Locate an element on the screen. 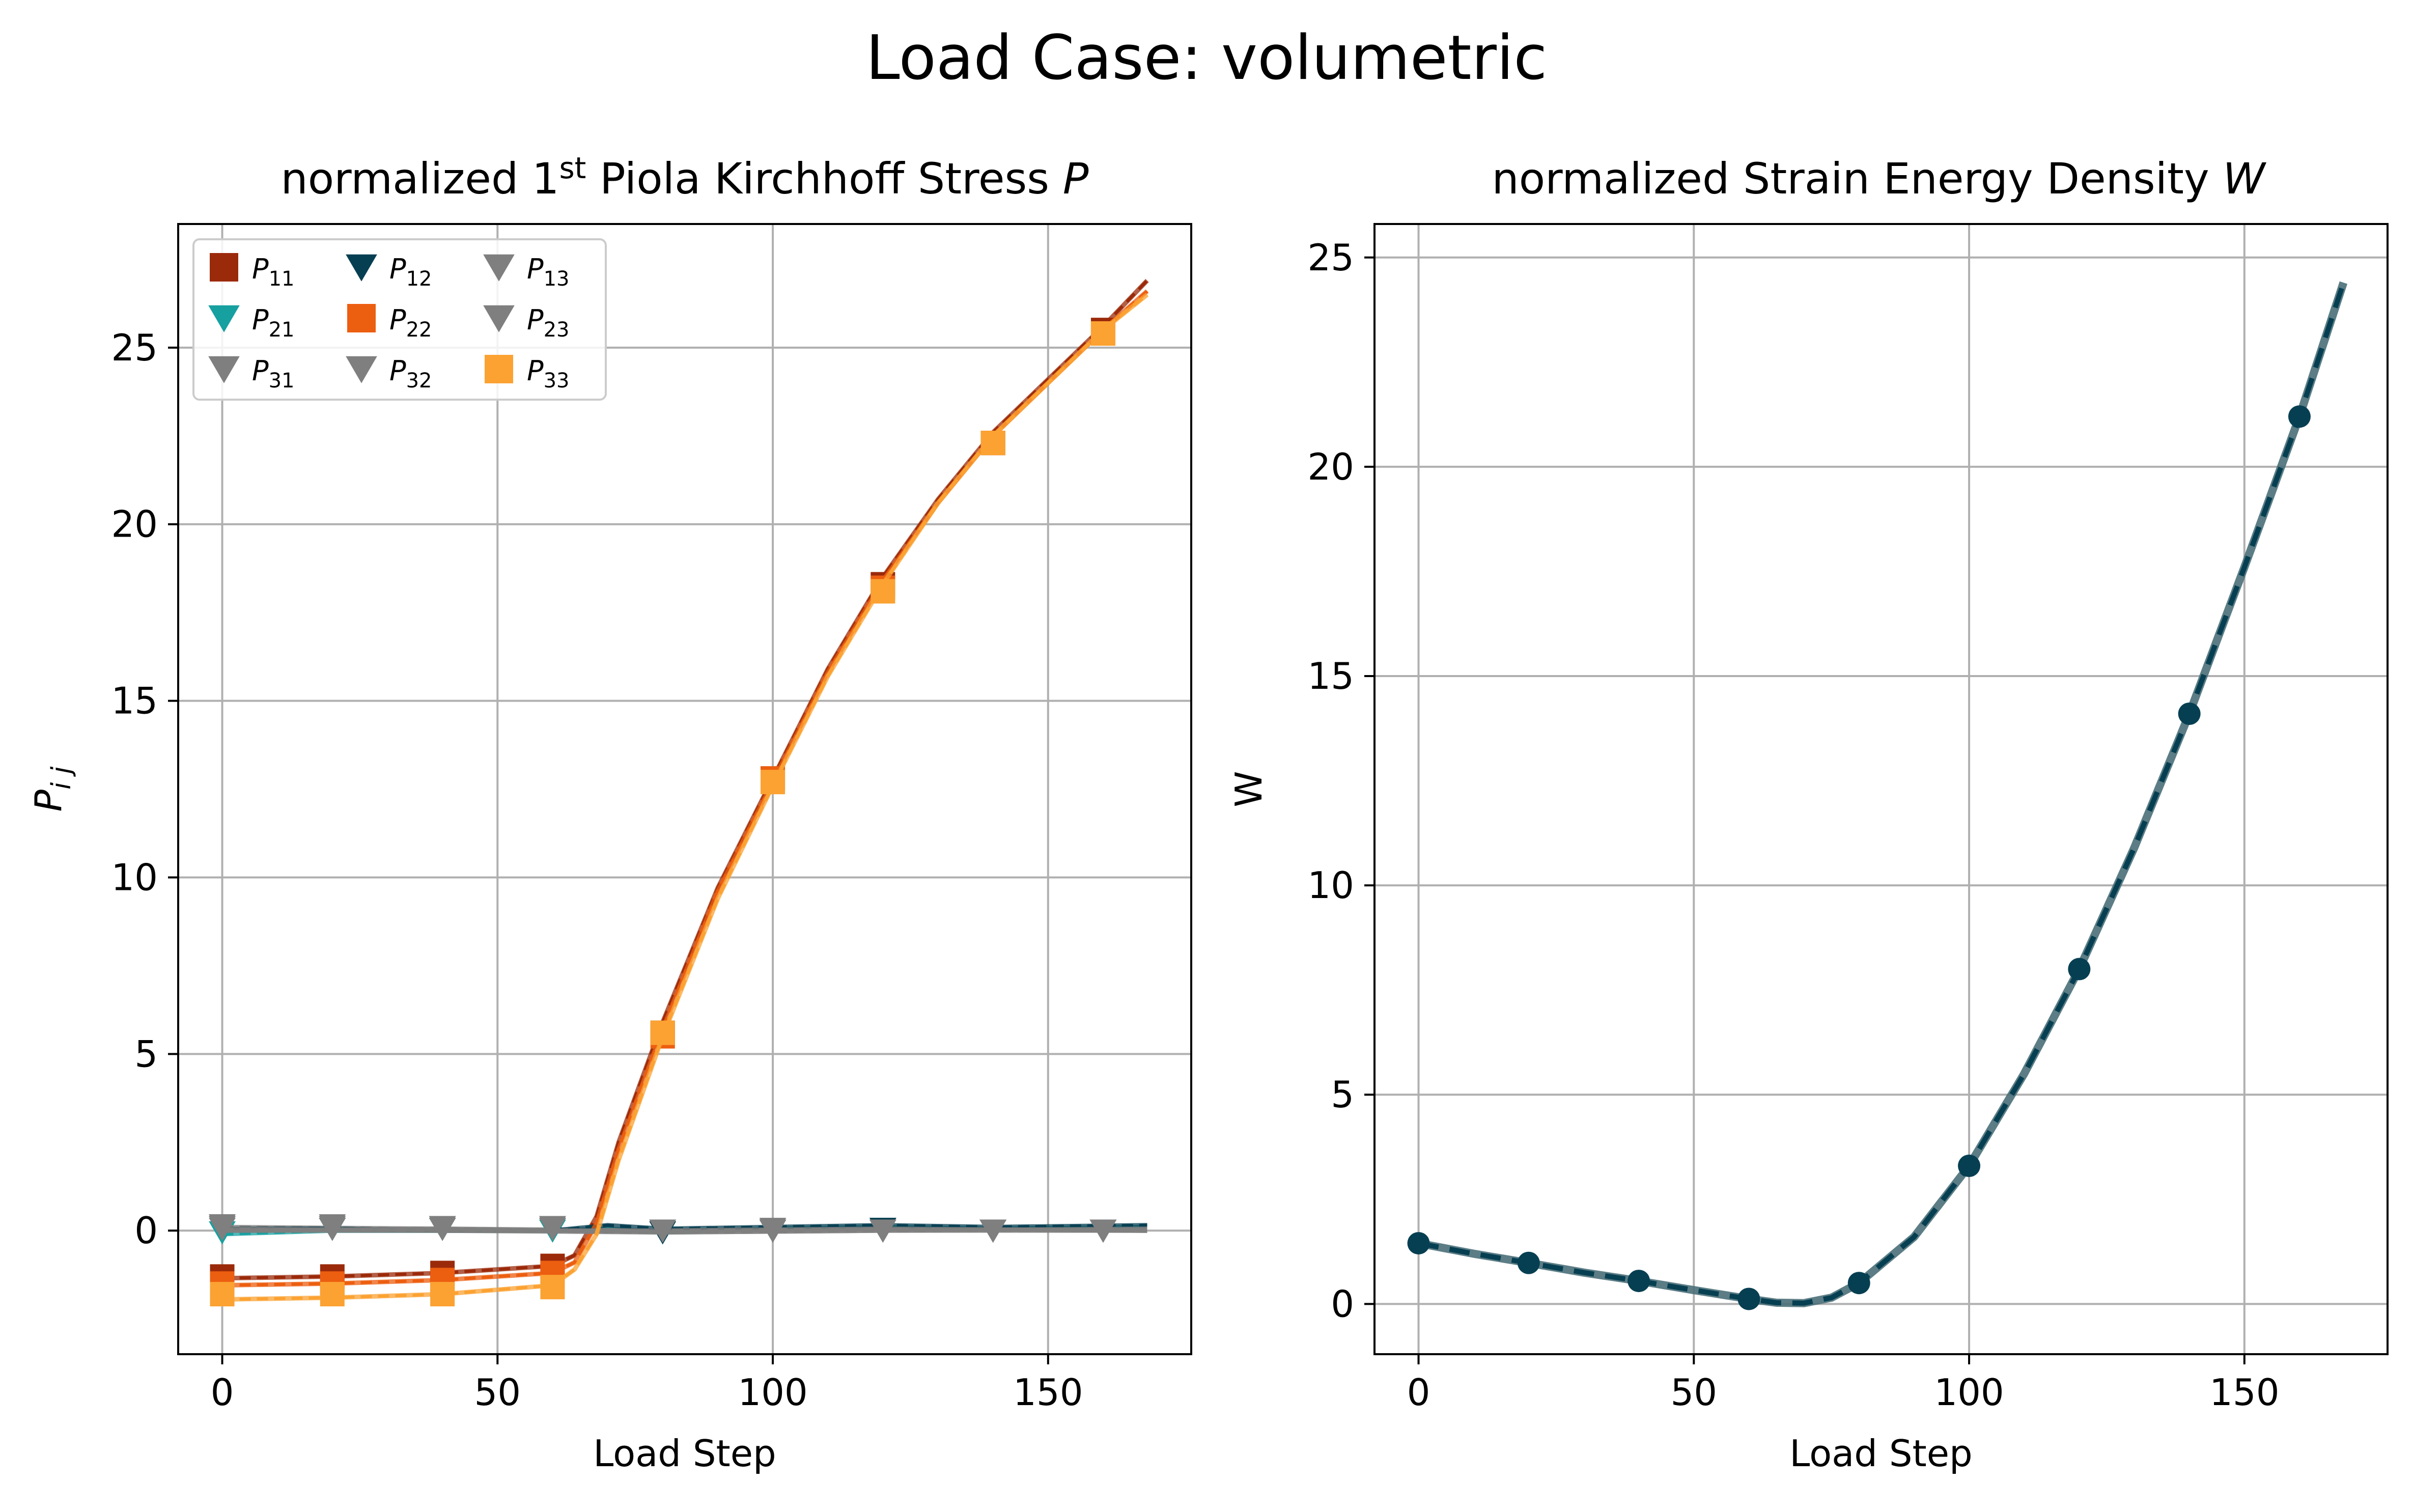 This screenshot has height=1512, width=2413. legend-marker-P12 is located at coordinates (361, 268).